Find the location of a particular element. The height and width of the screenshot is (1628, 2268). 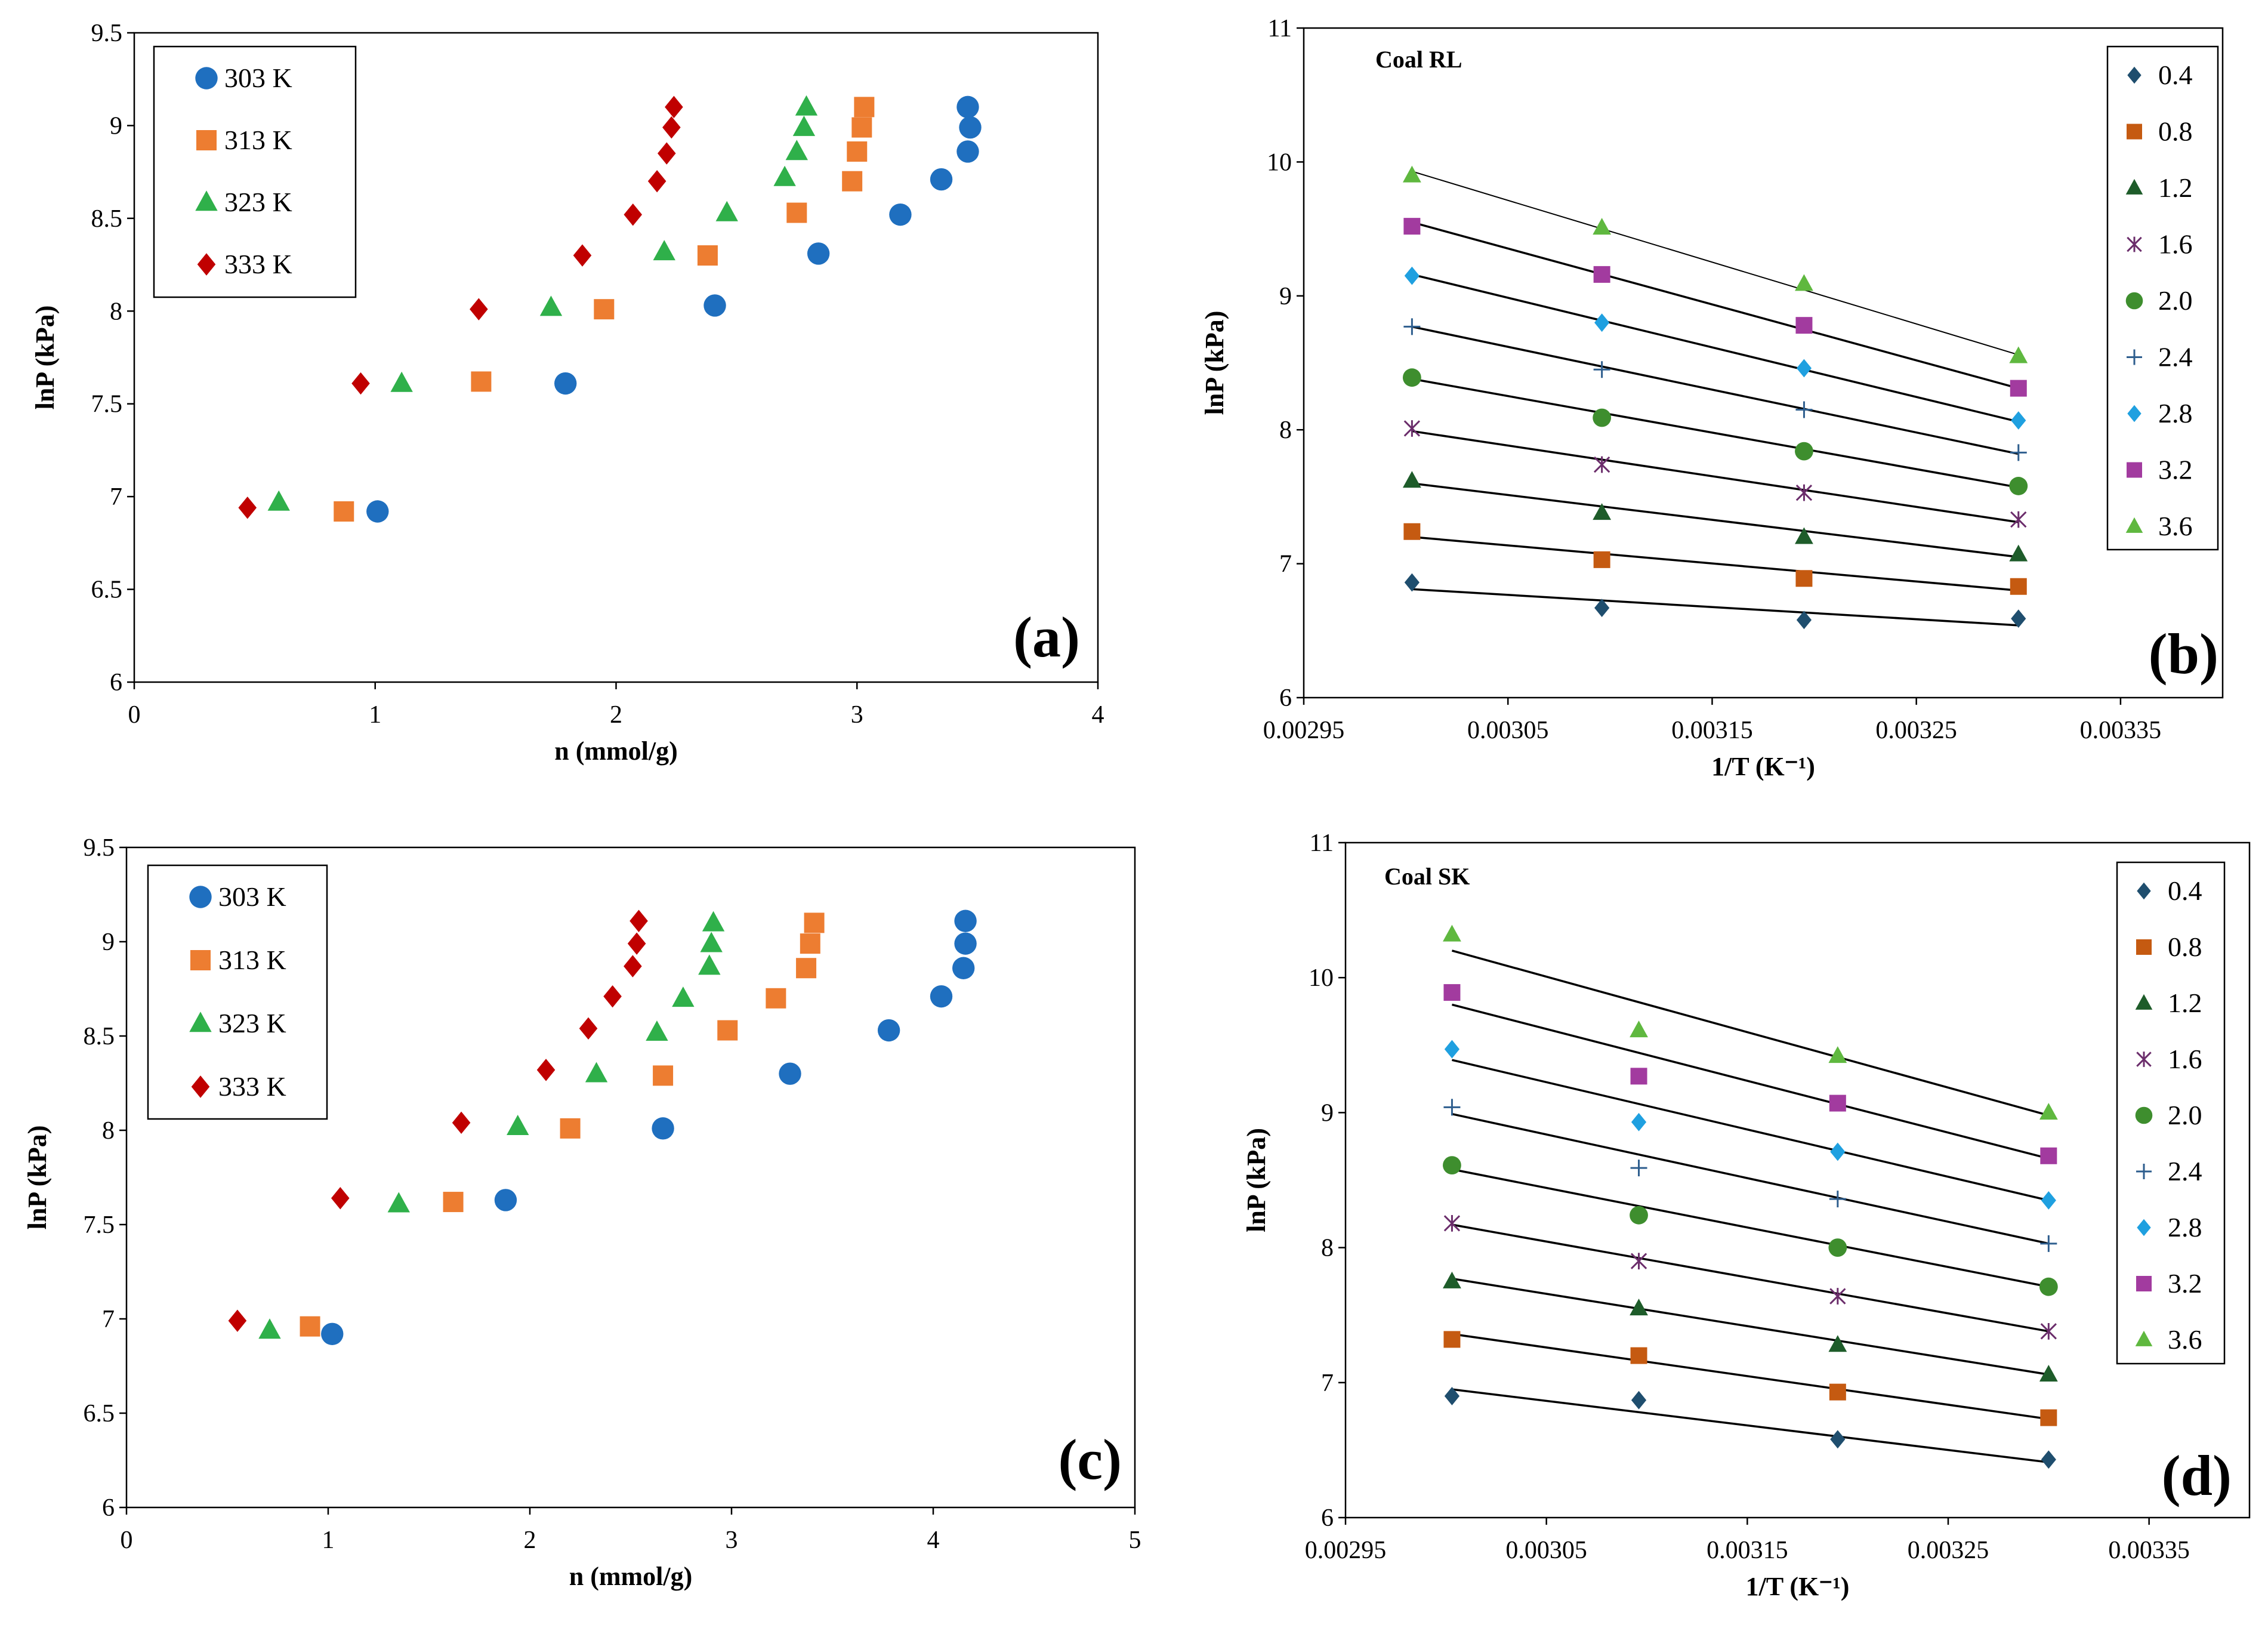

series-2.8 is located at coordinates (1715, 348).